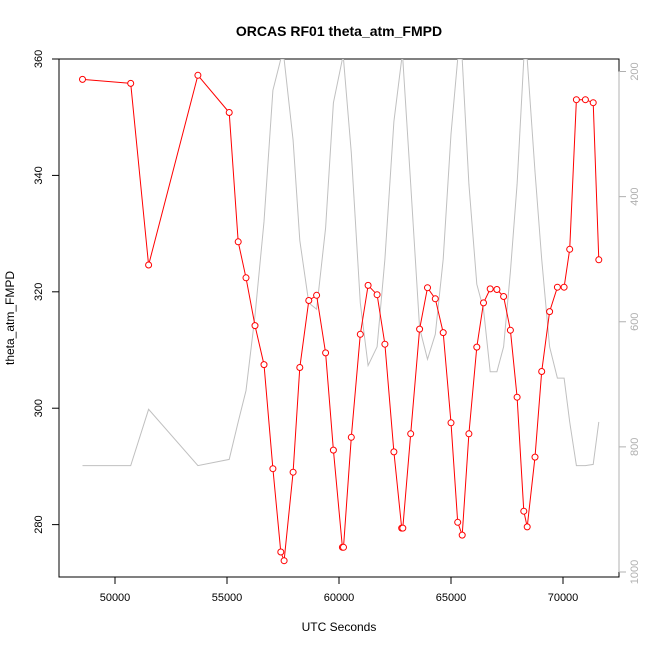 The height and width of the screenshot is (650, 650). I want to click on x-axis: 50000 55000 60000 65000 70000, so click(339, 590).